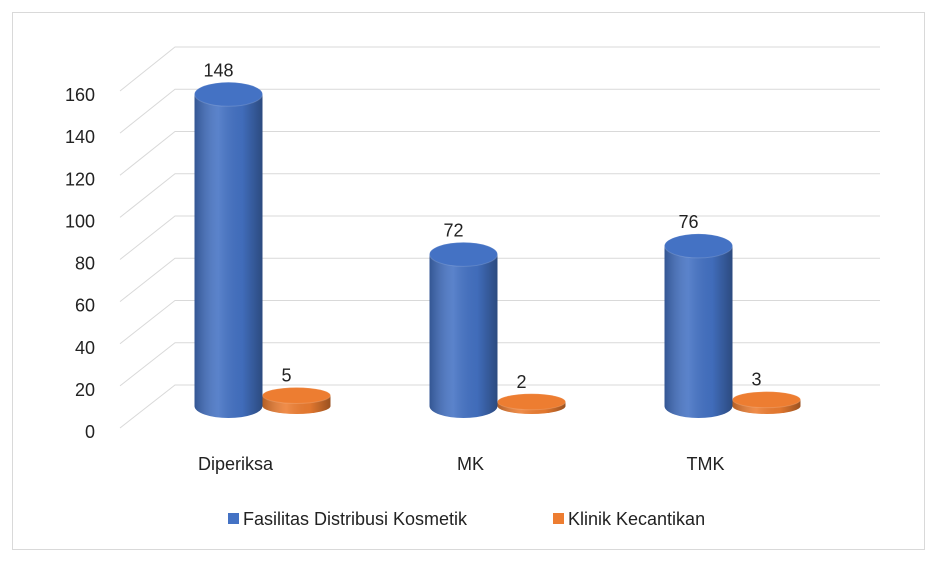 Image resolution: width=937 pixels, height=562 pixels. What do you see at coordinates (355, 519) in the screenshot?
I see `legend-label: Fasilitas Distribusi Kosmetik` at bounding box center [355, 519].